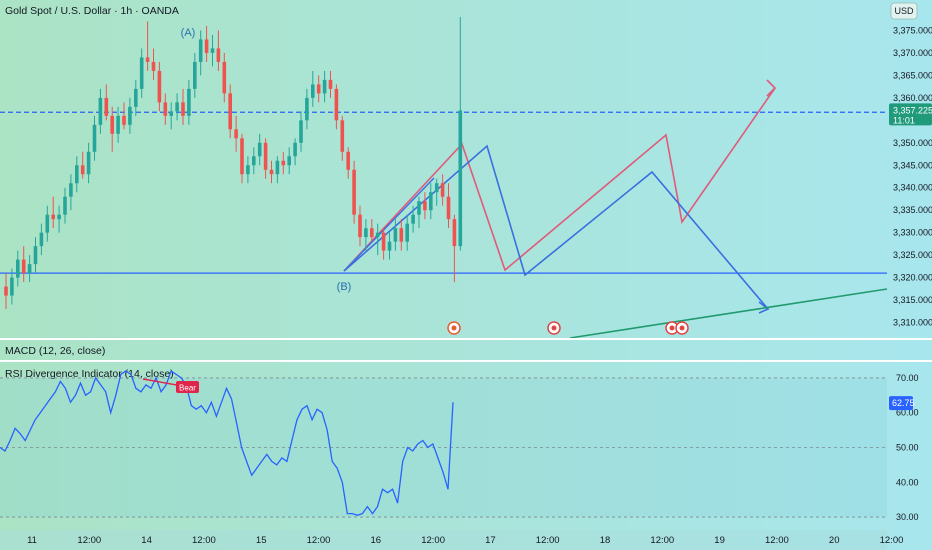  Describe the element at coordinates (55, 351) in the screenshot. I see `macd-pane: MACD (12, 26, close)` at that location.